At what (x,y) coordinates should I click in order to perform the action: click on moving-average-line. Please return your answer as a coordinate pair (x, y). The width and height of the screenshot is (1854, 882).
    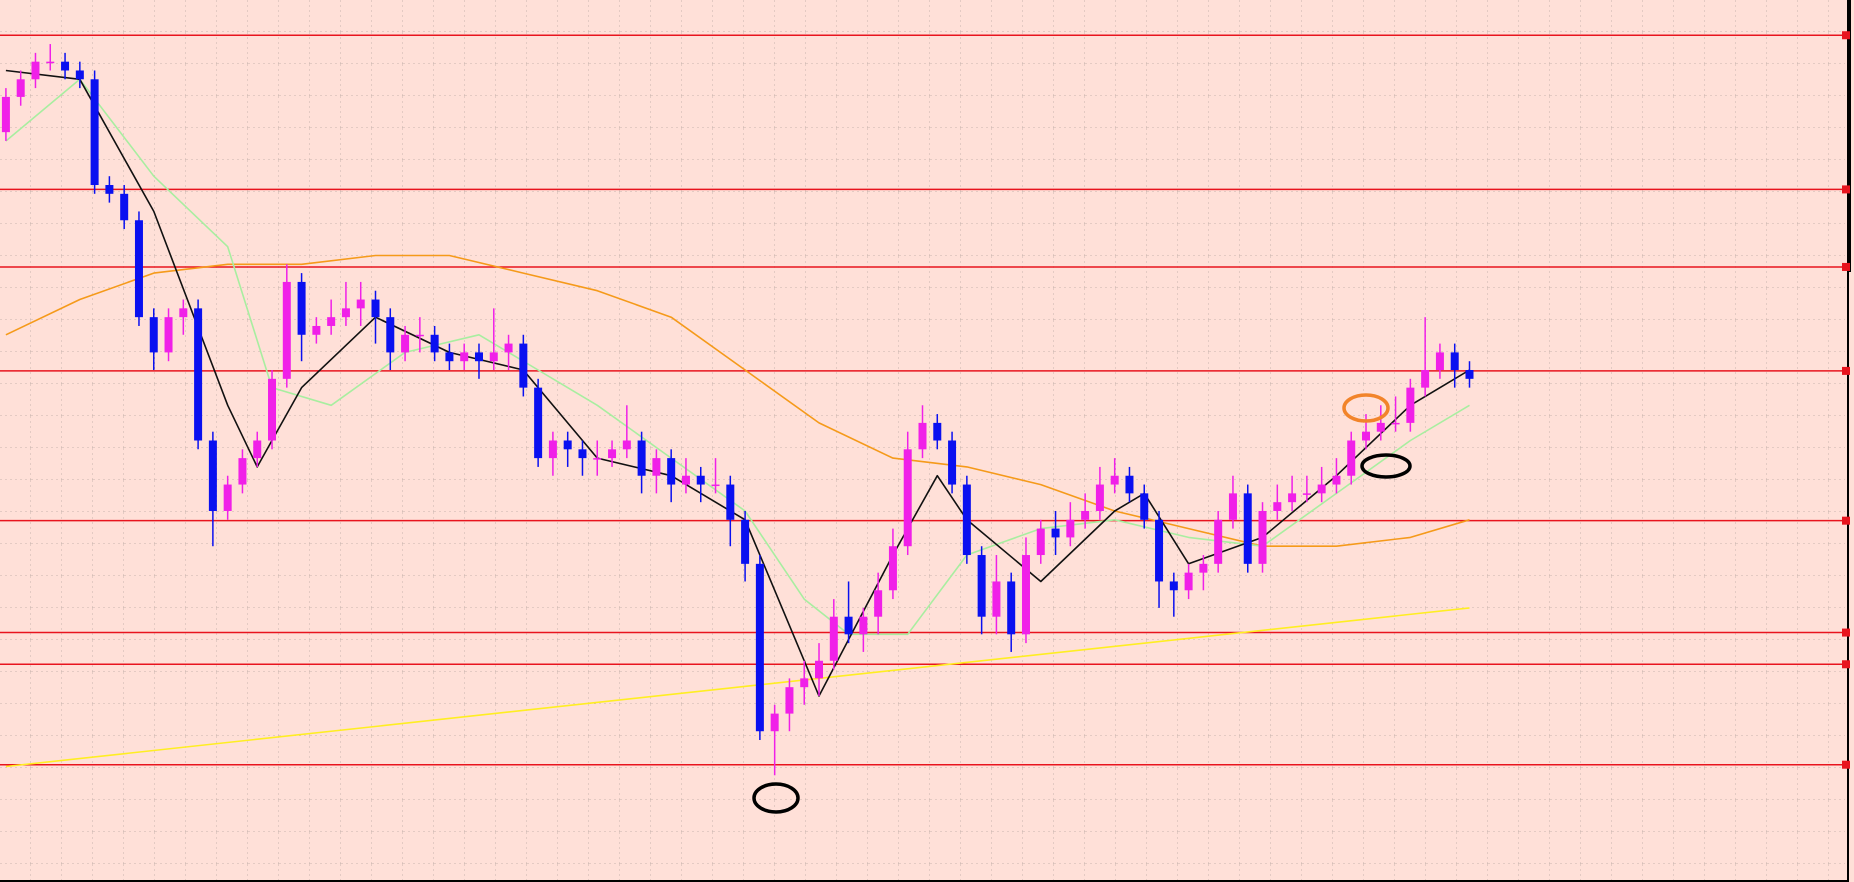
    Looking at the image, I should click on (737, 687).